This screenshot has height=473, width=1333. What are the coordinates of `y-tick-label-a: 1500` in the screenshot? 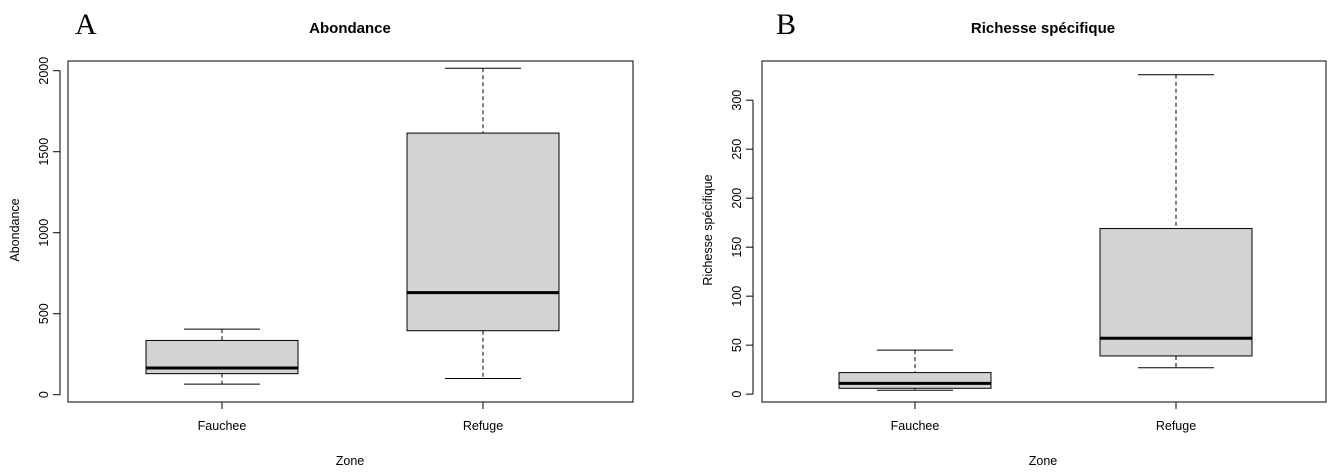 It's located at (44, 152).